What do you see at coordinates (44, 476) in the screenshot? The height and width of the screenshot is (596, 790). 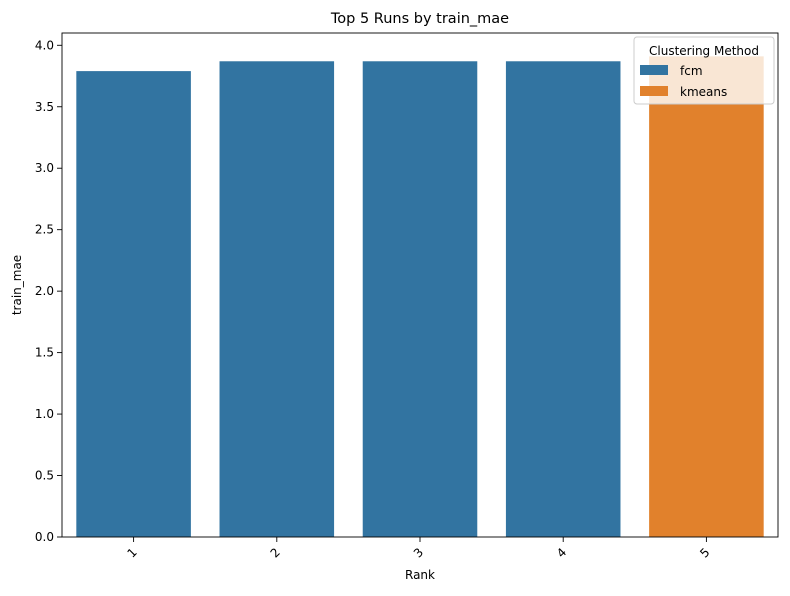 I see `y-tick-label: 0.5` at bounding box center [44, 476].